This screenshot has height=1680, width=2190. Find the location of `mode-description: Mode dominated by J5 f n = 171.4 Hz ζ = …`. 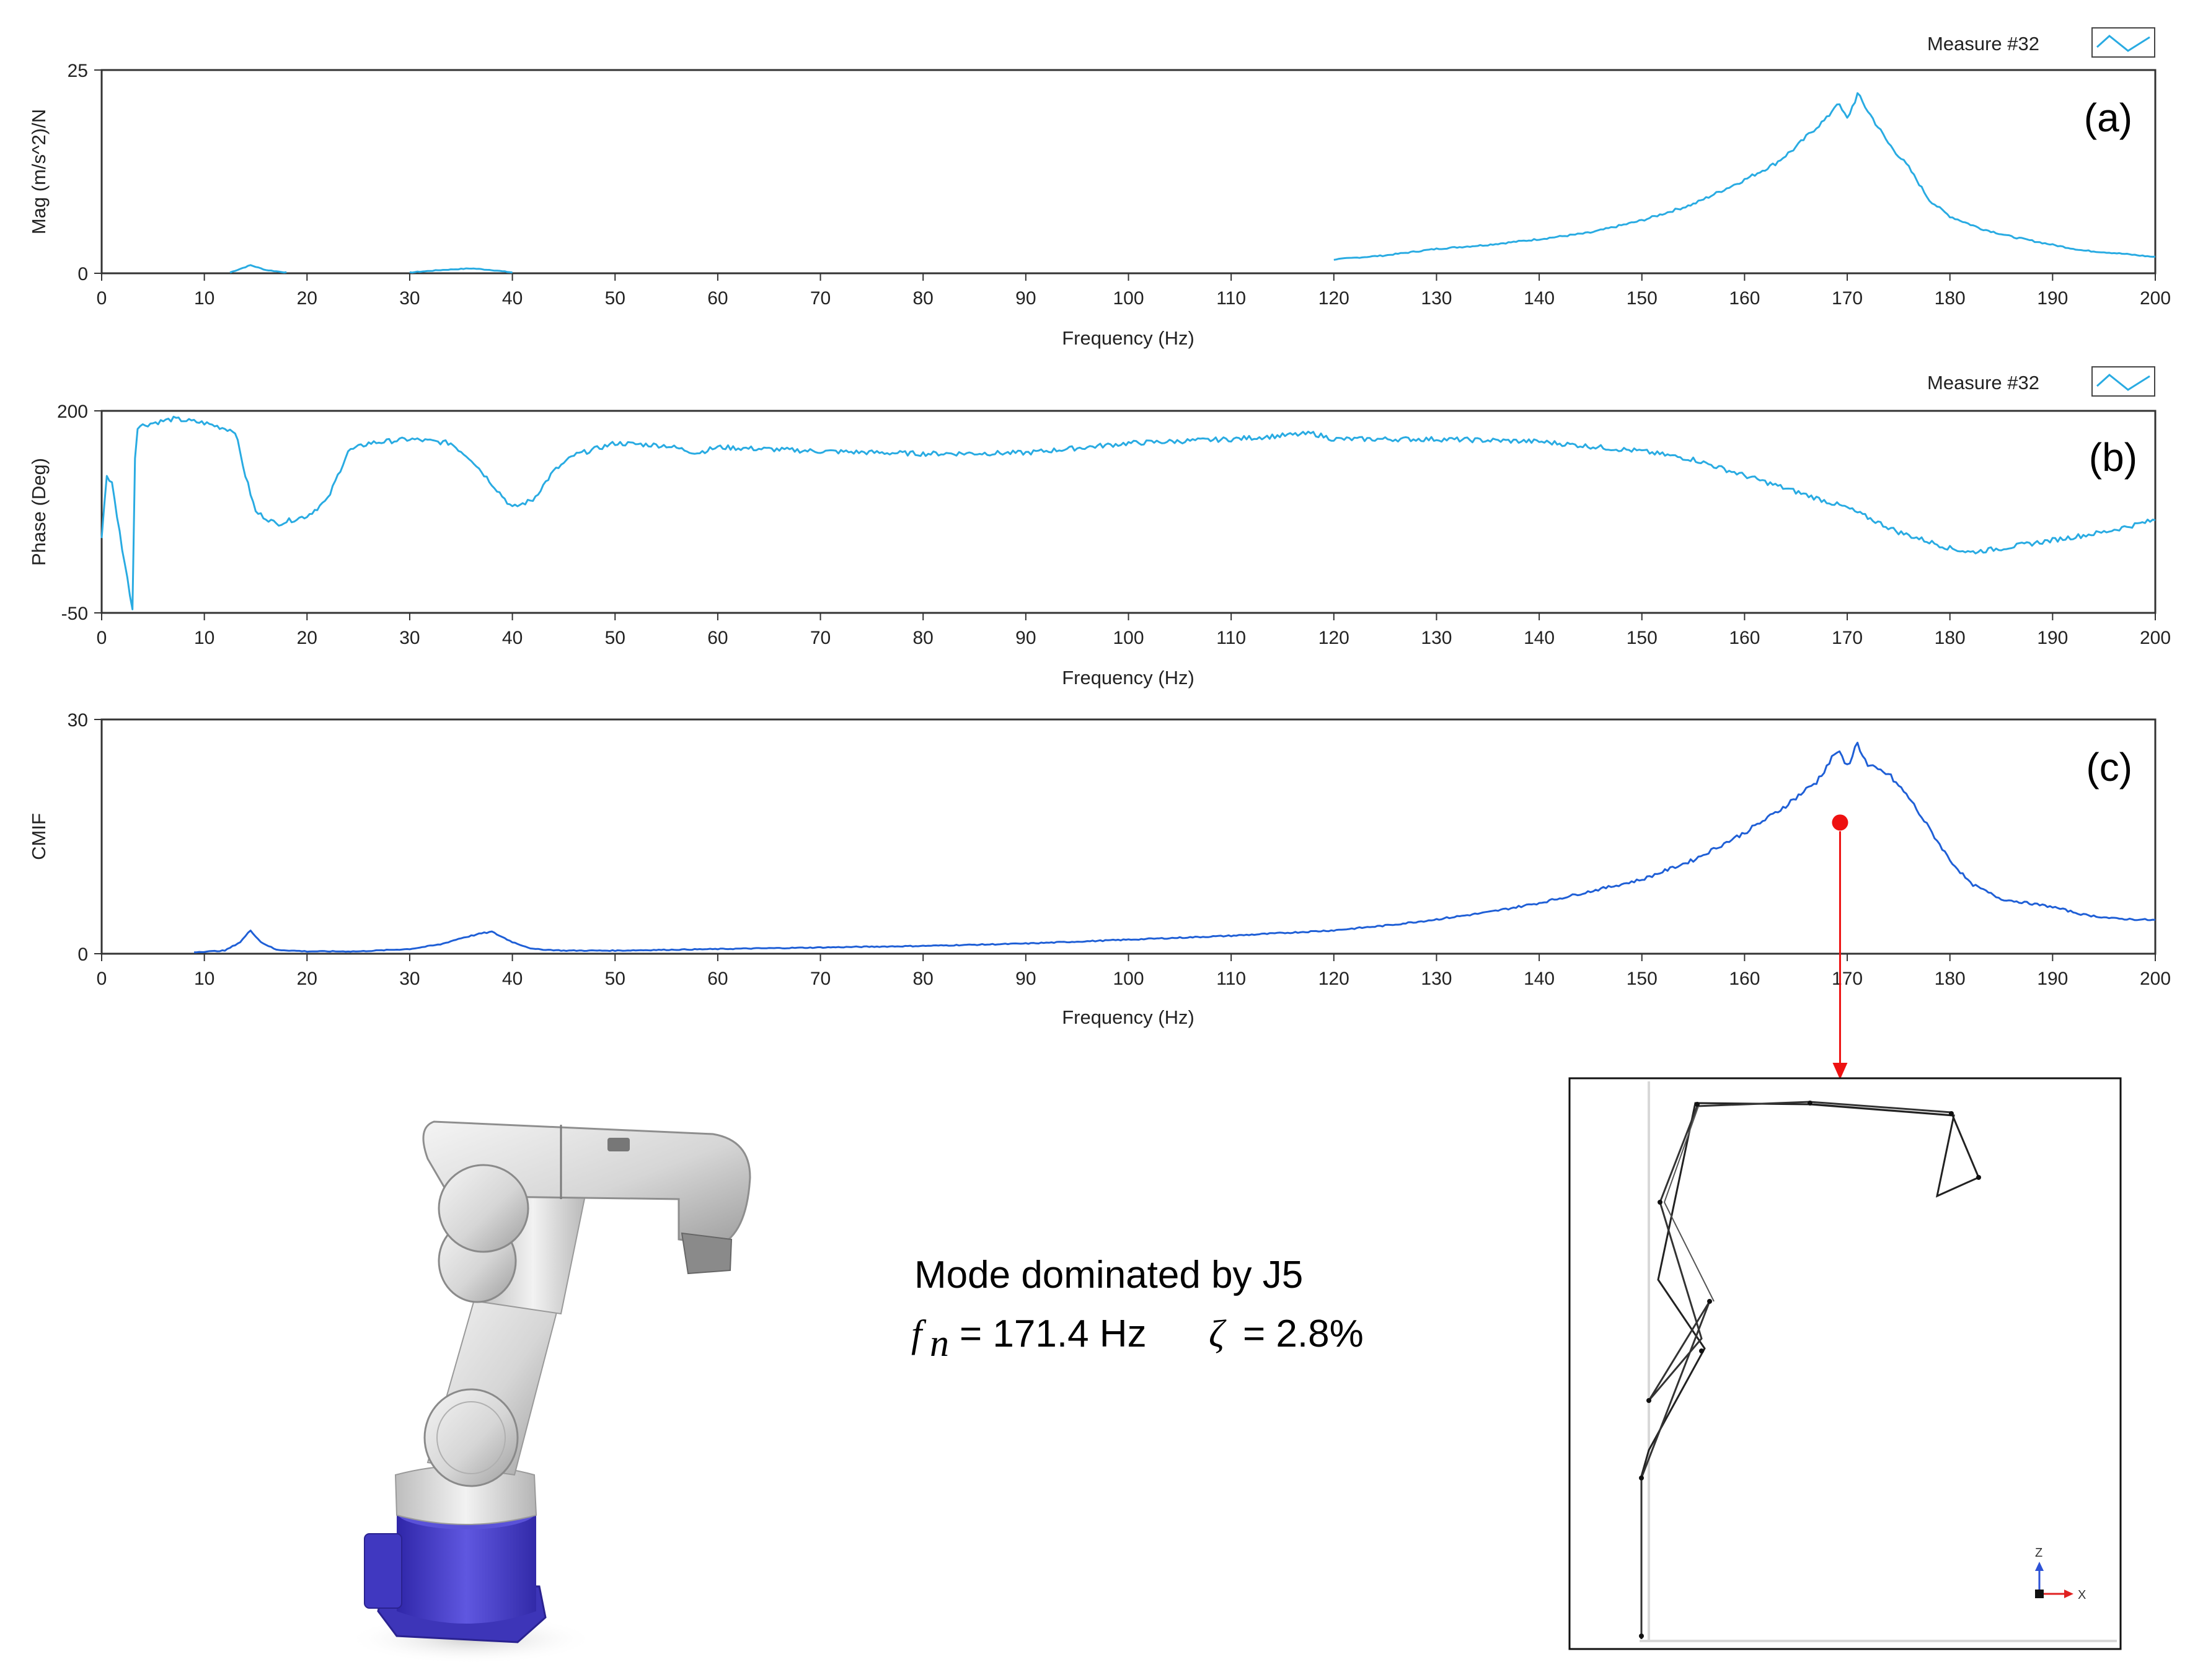

mode-description: Mode dominated by J5 f n = 171.4 Hz ζ = … is located at coordinates (1137, 1309).